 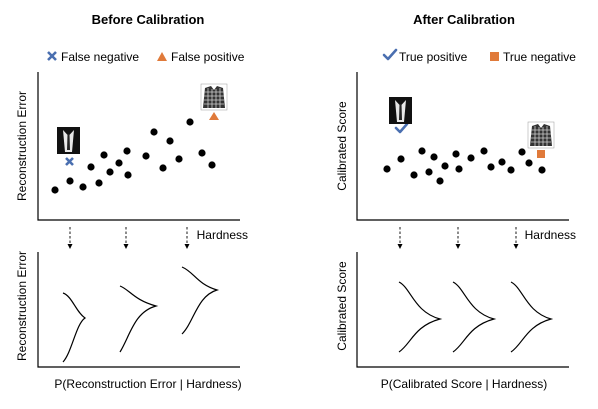 I want to click on tie-shirt-thumbnail-right, so click(x=400, y=110).